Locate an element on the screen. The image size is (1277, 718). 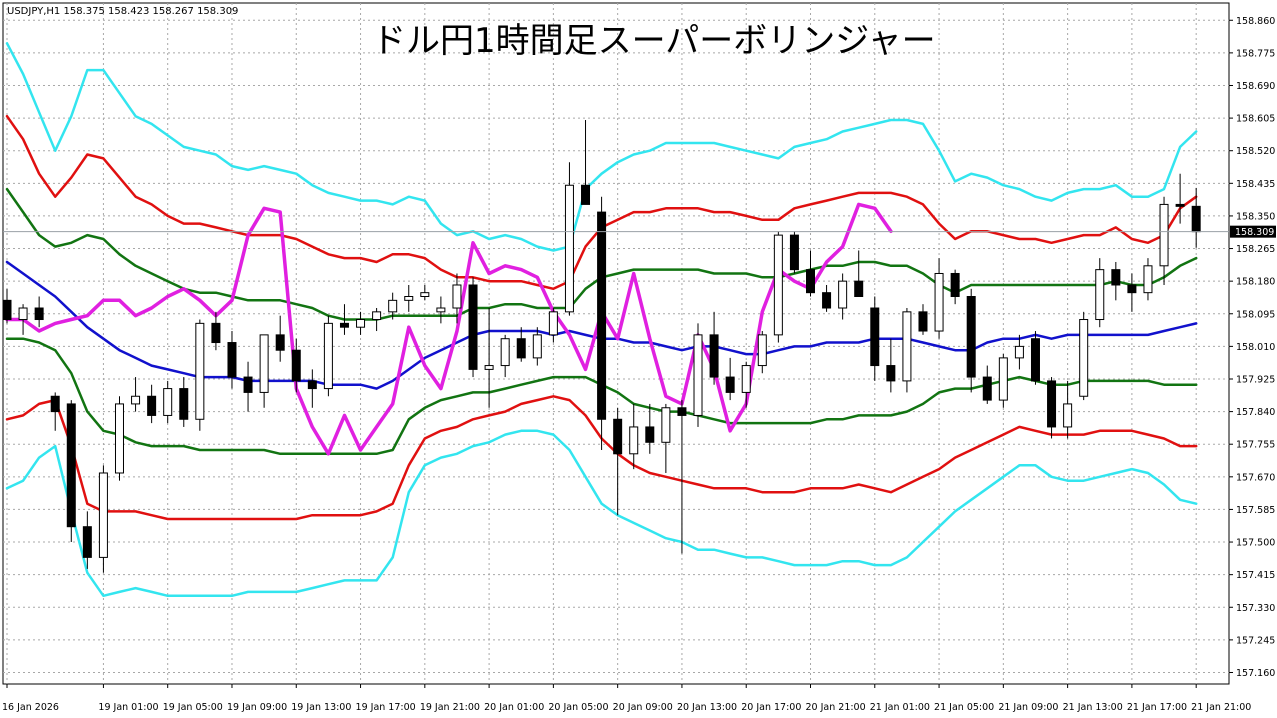
x-tick-label: 20 Jan 17:00 is located at coordinates (771, 707).